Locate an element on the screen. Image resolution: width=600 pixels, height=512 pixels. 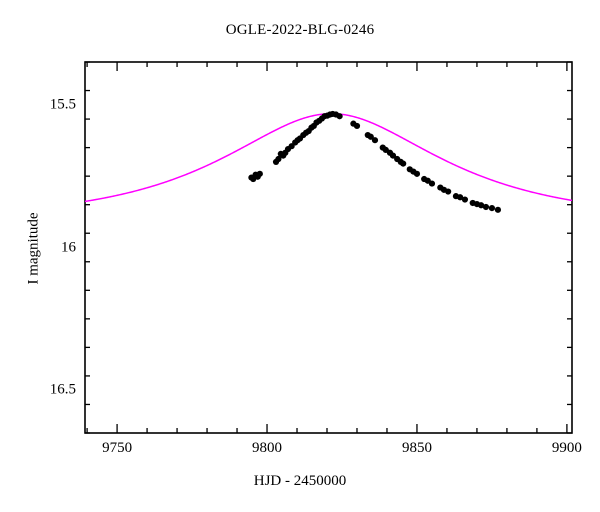
y-tick-label: 15.5 is located at coordinates (62, 104).